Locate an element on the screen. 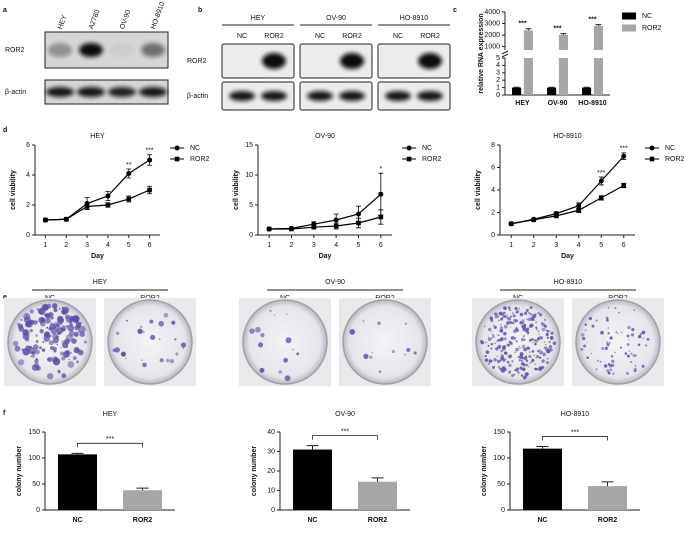 This screenshot has width=685, height=544. series-line is located at coordinates (97, 205).